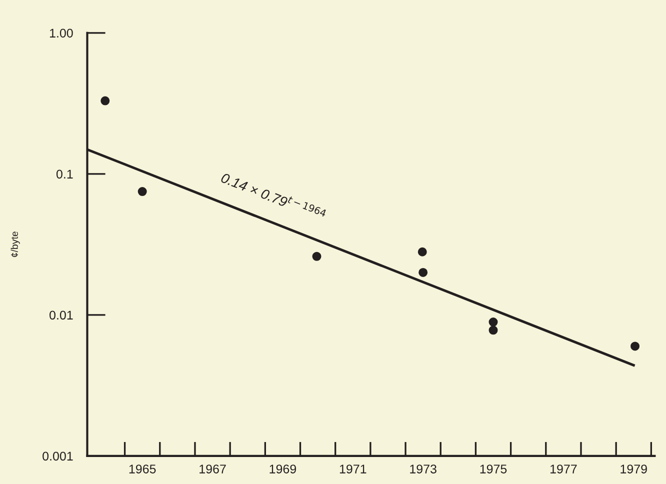 This screenshot has width=666, height=484. I want to click on y-tick-label: 1.00, so click(61, 33).